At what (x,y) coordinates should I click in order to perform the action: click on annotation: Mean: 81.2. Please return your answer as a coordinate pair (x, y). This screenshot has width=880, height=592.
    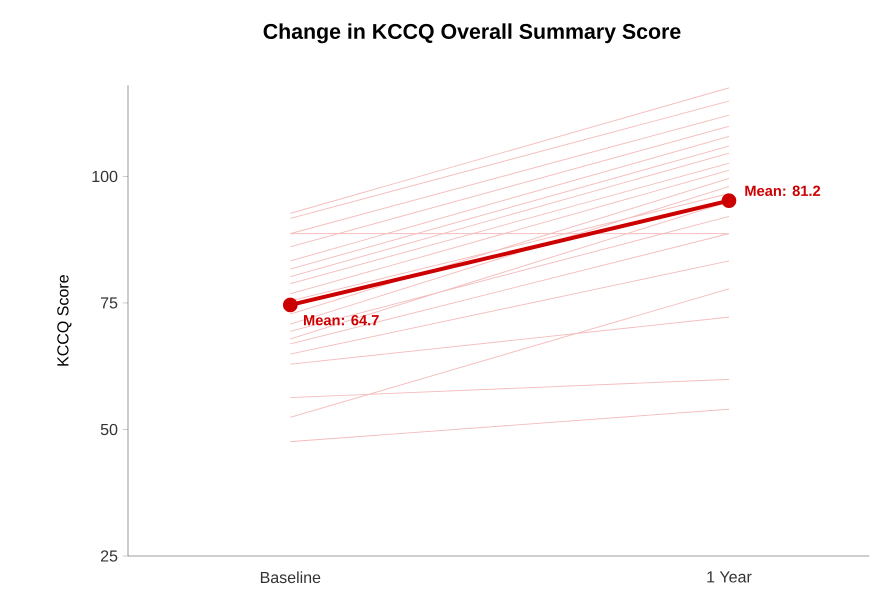
    Looking at the image, I should click on (782, 191).